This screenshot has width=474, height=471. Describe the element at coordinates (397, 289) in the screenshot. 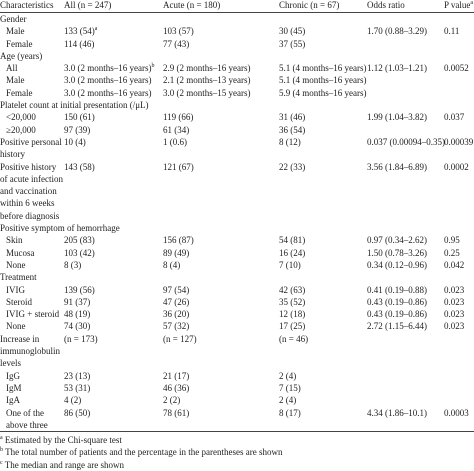

I see `cell: 0.41 (0.19–0.88)` at that location.